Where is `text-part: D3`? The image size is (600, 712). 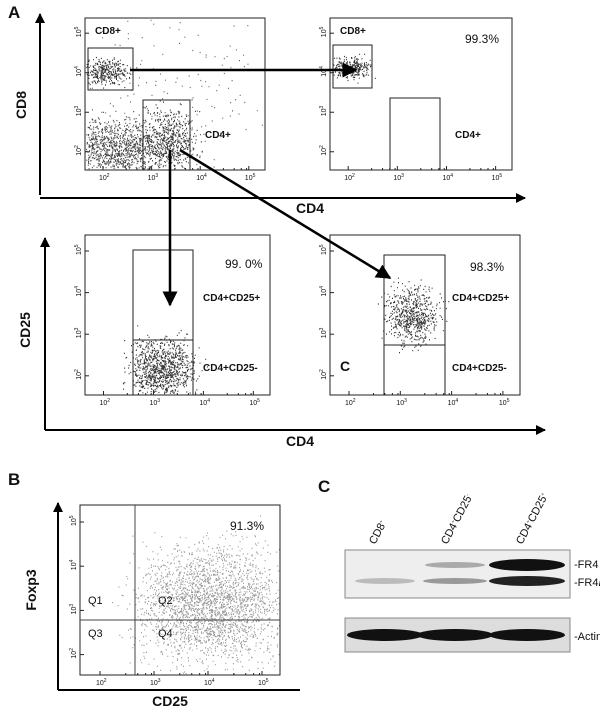
text-part: D3 is located at coordinates (599, 583).